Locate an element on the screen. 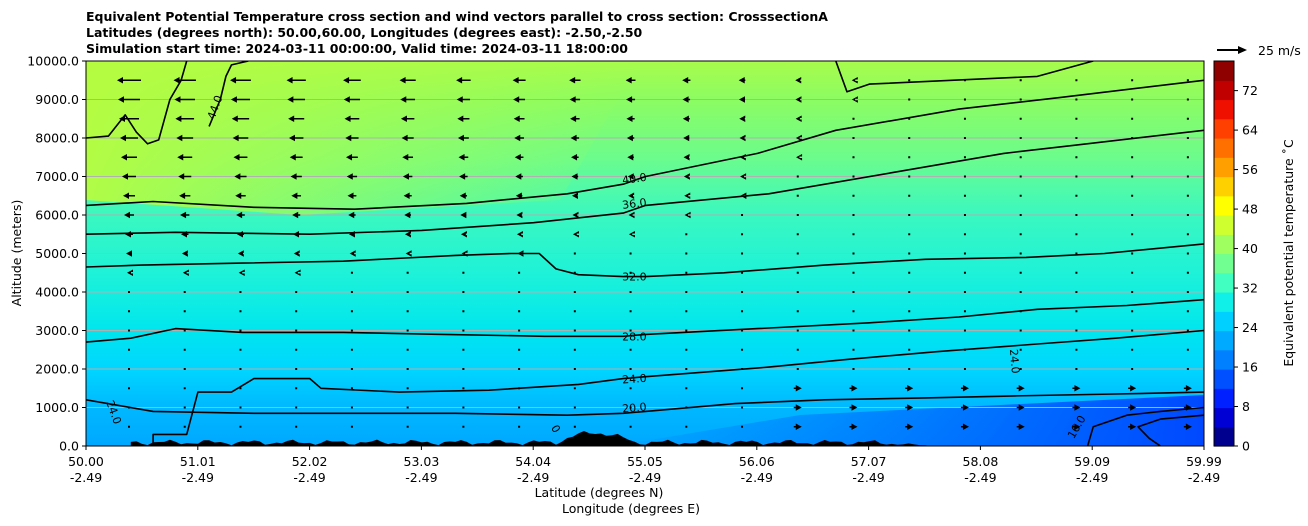  y-tick-label: 0.0 is located at coordinates (69, 446).